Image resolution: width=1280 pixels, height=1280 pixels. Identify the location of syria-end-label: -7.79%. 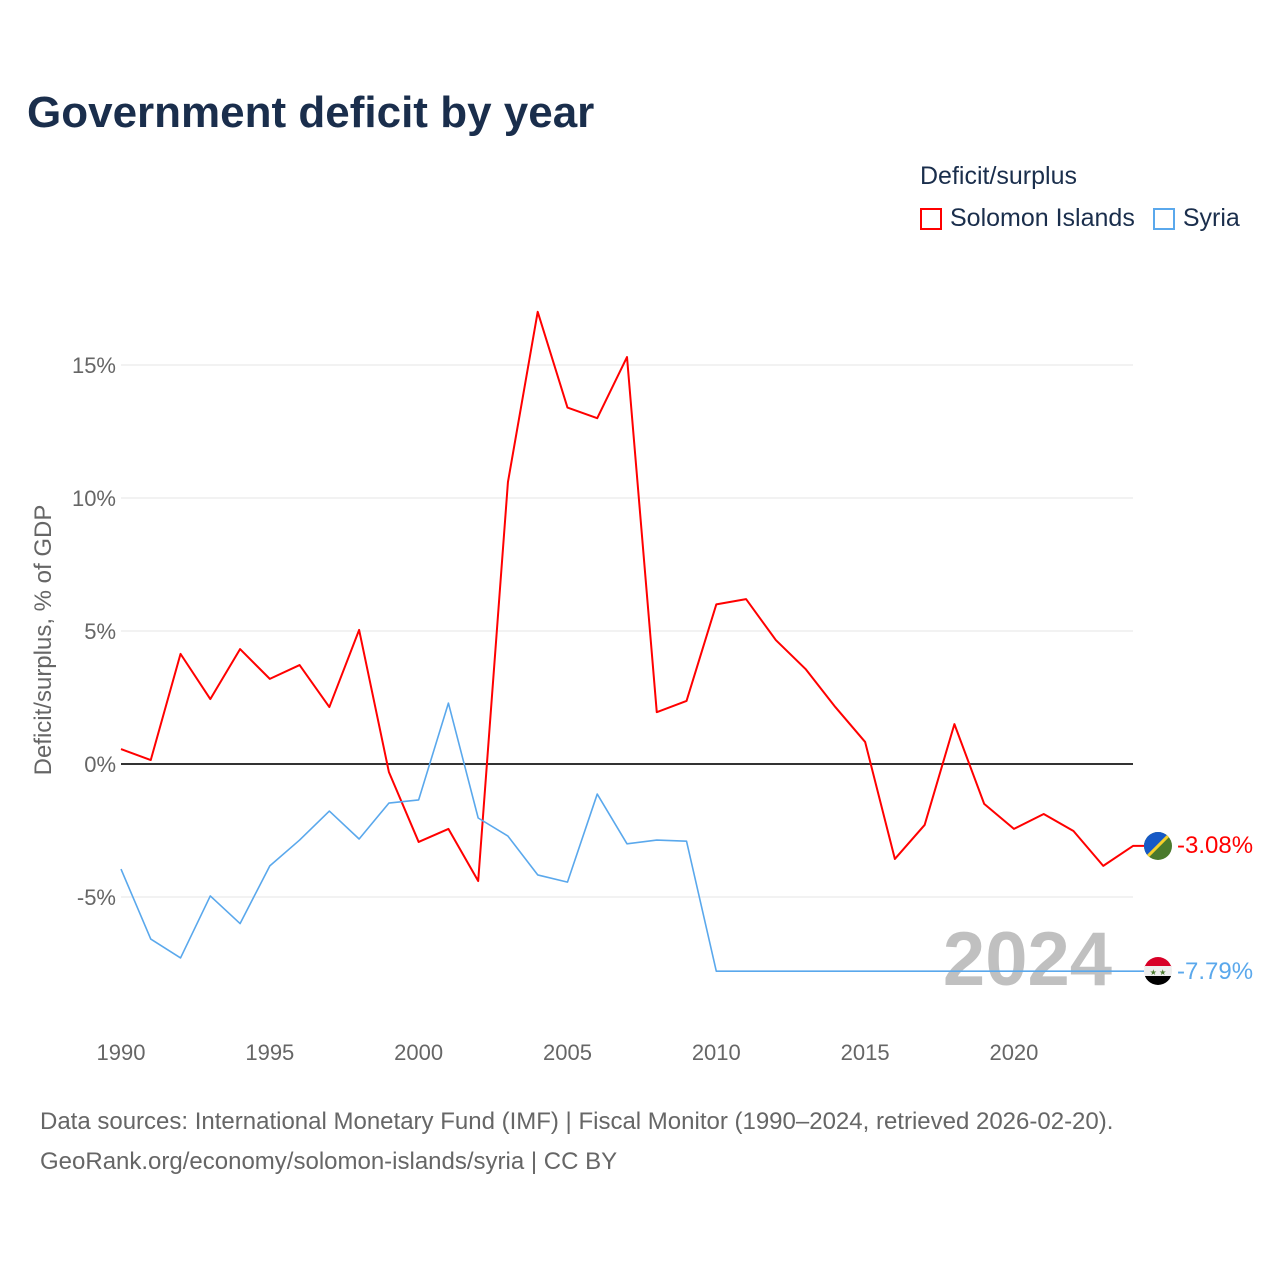
(1215, 971).